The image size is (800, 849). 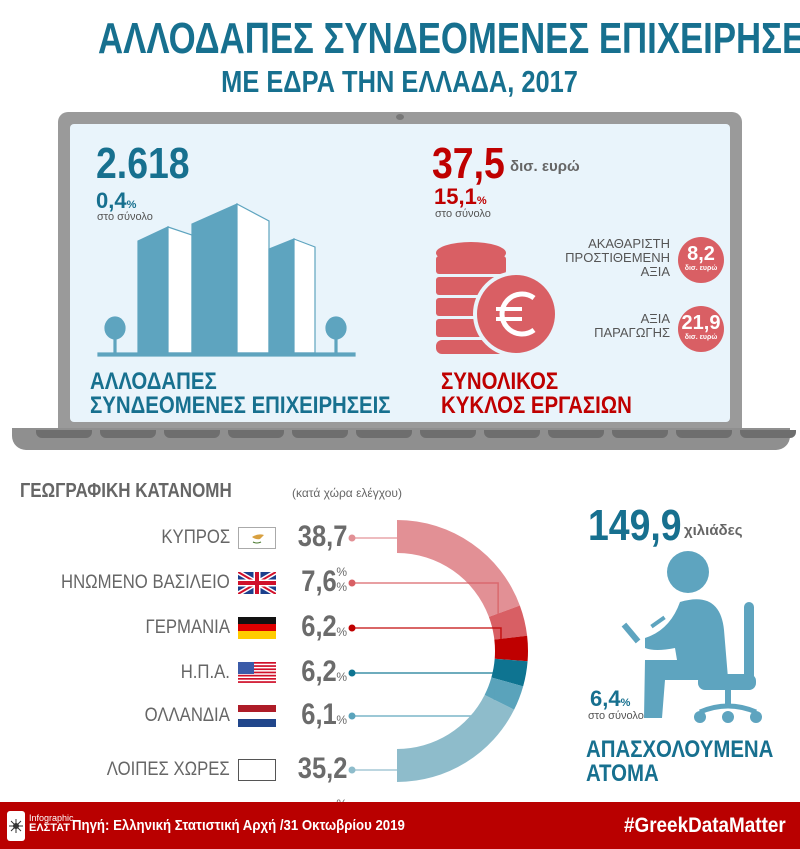 I want to click on production-badge: 21,9 δισ. ευρώ, so click(x=701, y=329).